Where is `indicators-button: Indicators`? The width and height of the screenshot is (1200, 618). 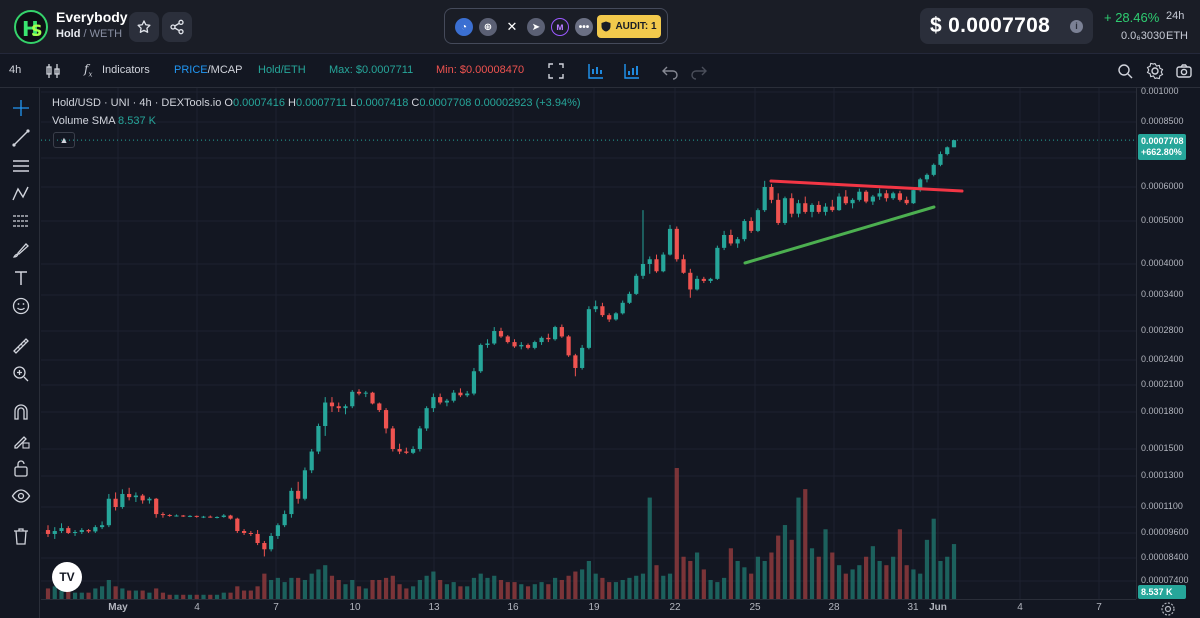
indicators-button: Indicators is located at coordinates (126, 70).